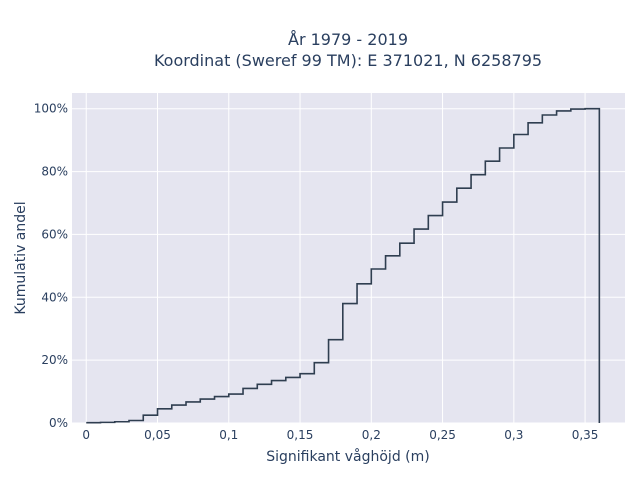 The image size is (640, 480). What do you see at coordinates (54, 172) in the screenshot?
I see `y-tick-label: 80%` at bounding box center [54, 172].